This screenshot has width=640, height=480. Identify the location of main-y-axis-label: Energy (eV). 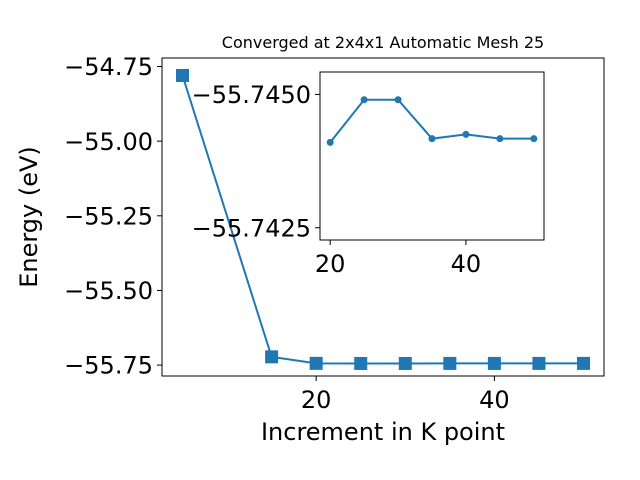
(29, 217).